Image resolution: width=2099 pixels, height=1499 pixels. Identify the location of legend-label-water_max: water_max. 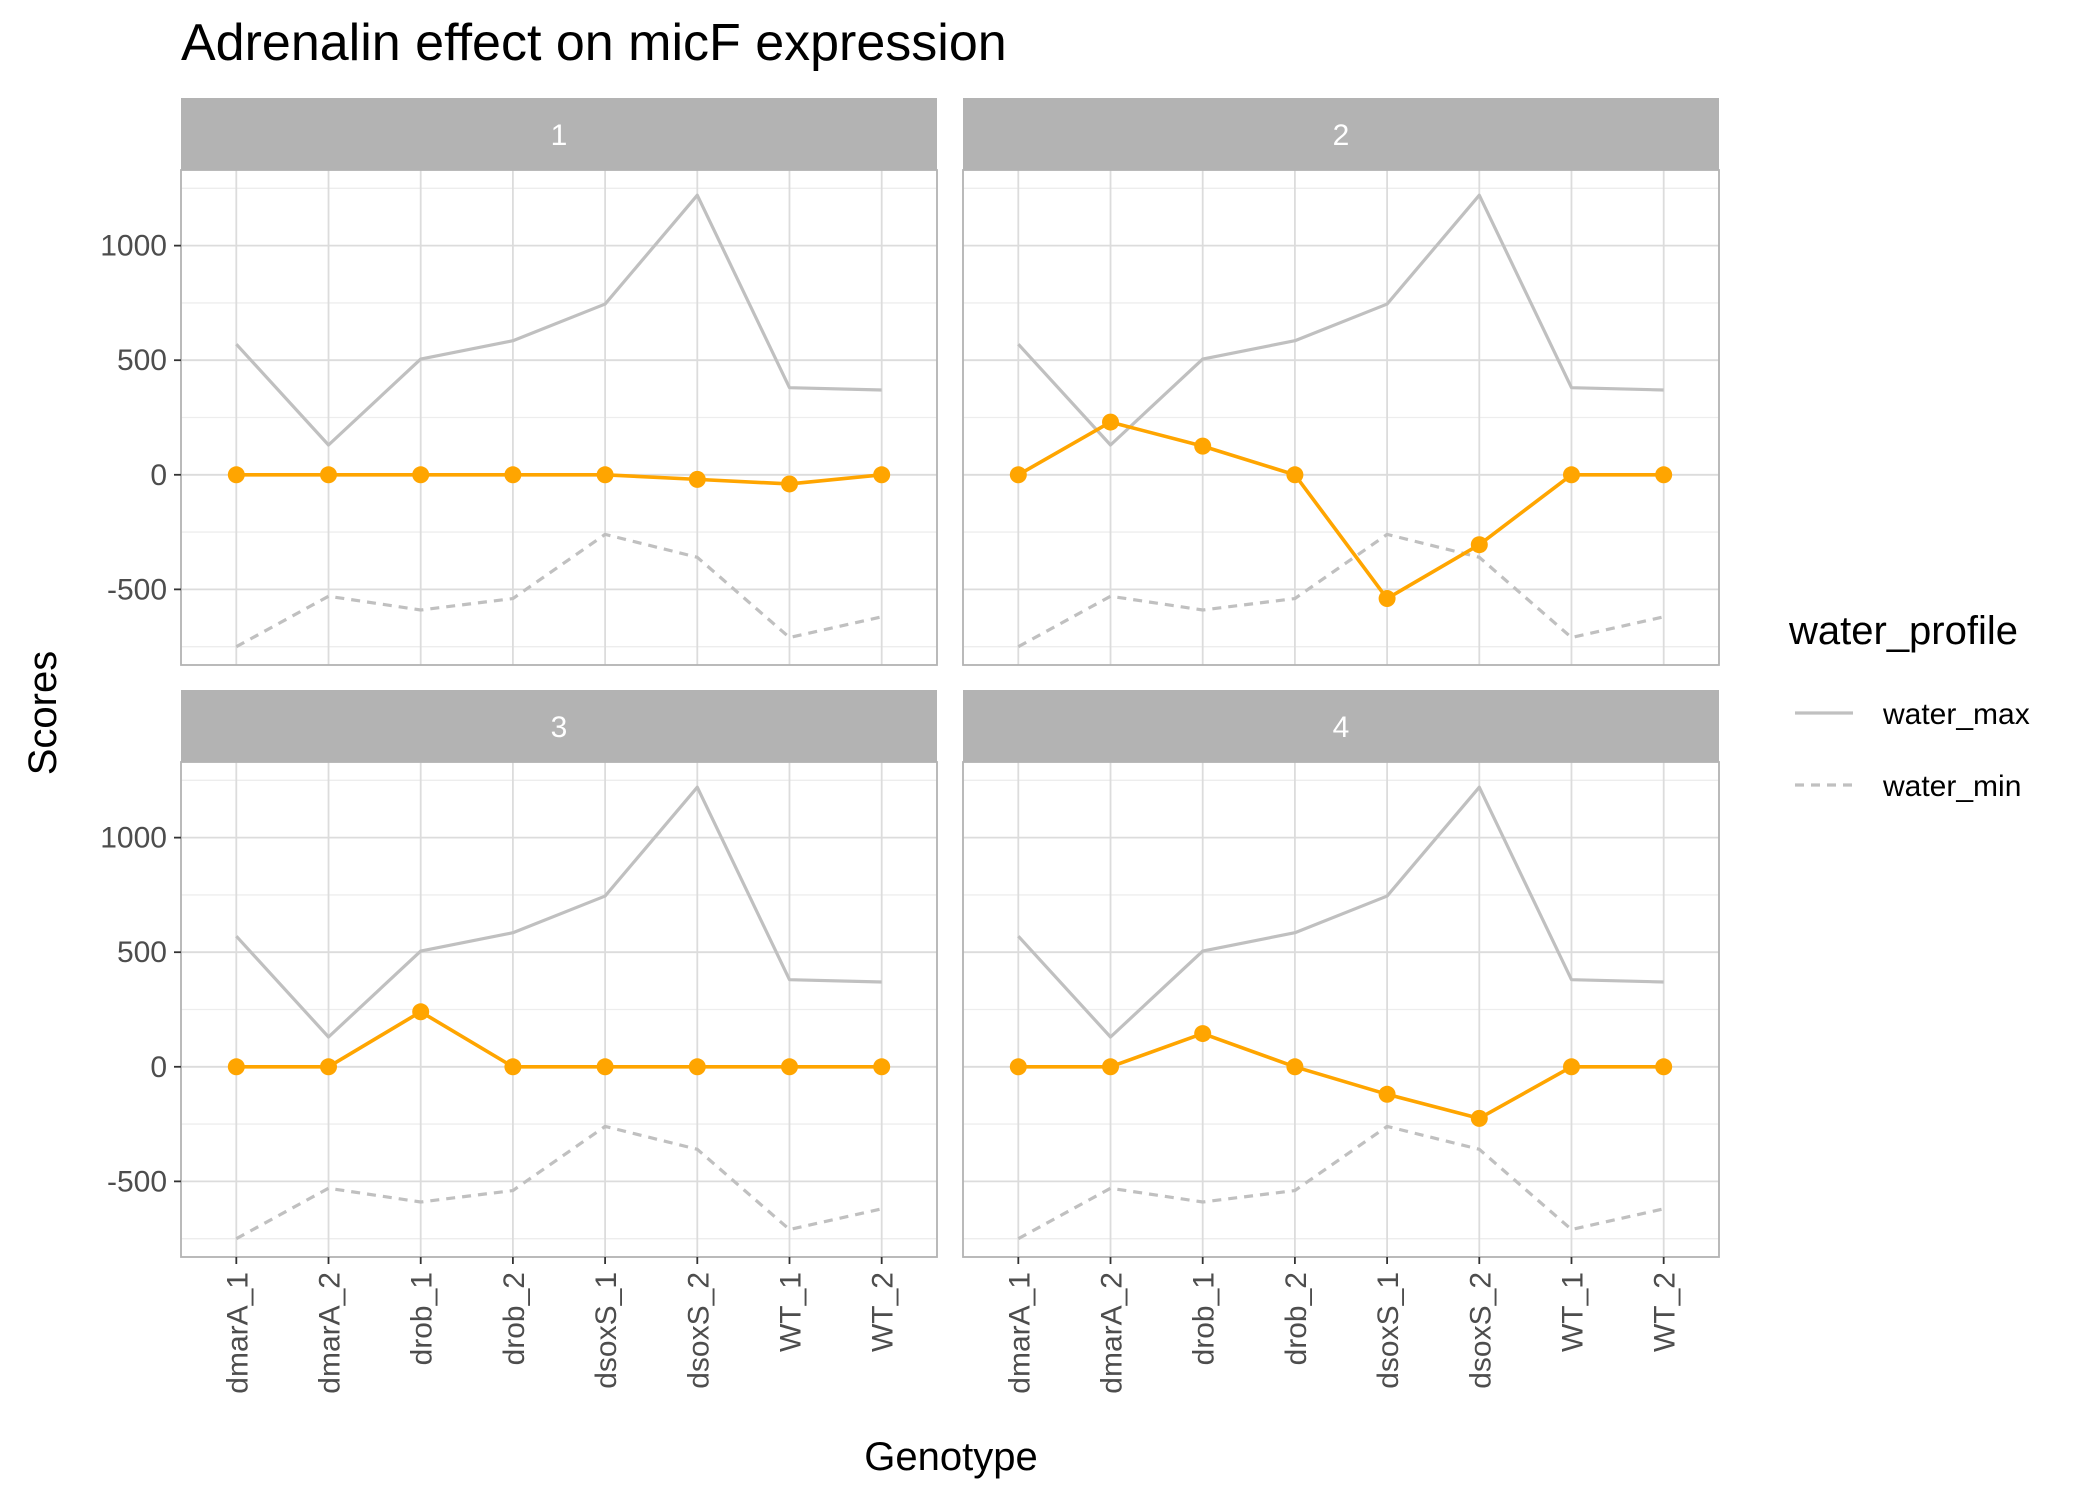
(1956, 714).